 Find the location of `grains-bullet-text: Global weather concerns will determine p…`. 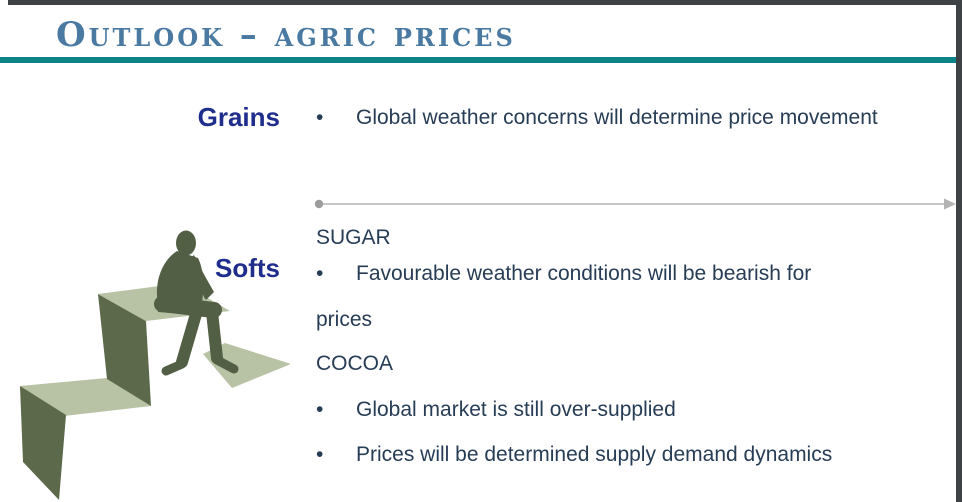

grains-bullet-text: Global weather concerns will determine p… is located at coordinates (617, 117).